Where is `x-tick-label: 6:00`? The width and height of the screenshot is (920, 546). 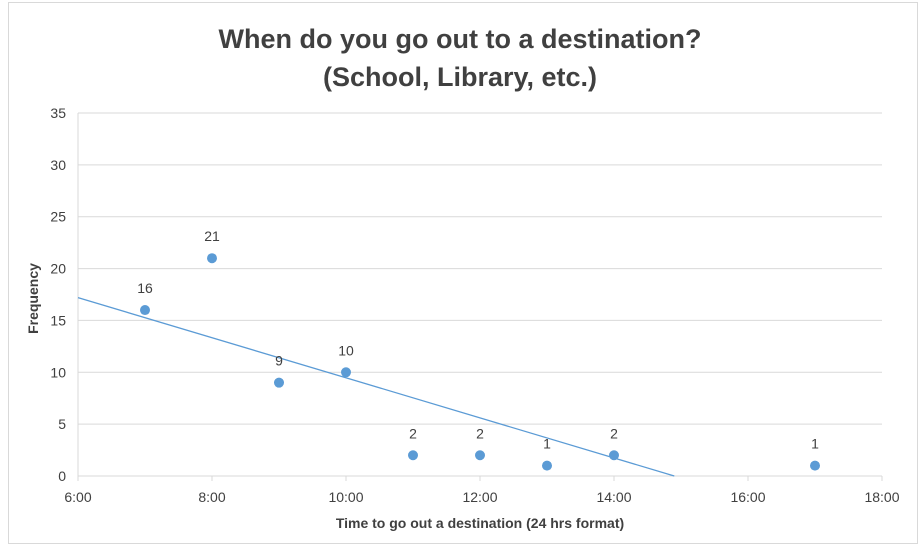 x-tick-label: 6:00 is located at coordinates (77, 497).